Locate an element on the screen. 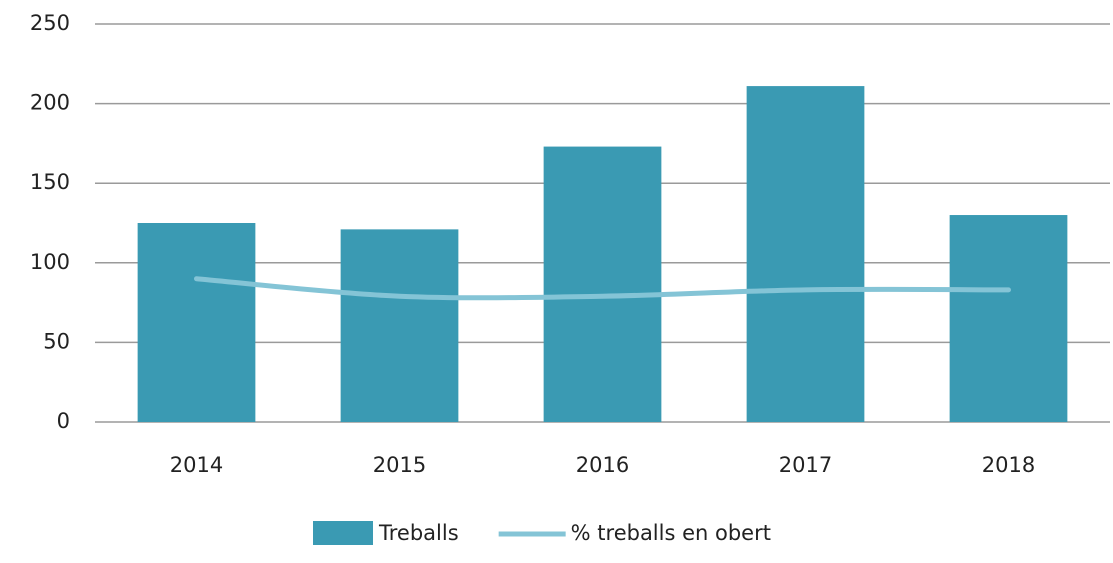  y-tick-label: 150 is located at coordinates (50, 182).